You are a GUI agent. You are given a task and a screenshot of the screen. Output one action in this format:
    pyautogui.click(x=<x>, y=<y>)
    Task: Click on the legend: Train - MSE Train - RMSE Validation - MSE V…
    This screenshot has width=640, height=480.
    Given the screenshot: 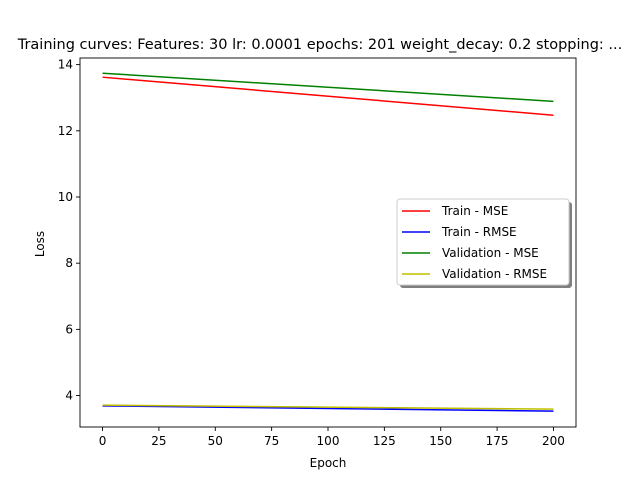 What is the action you would take?
    pyautogui.click(x=484, y=243)
    